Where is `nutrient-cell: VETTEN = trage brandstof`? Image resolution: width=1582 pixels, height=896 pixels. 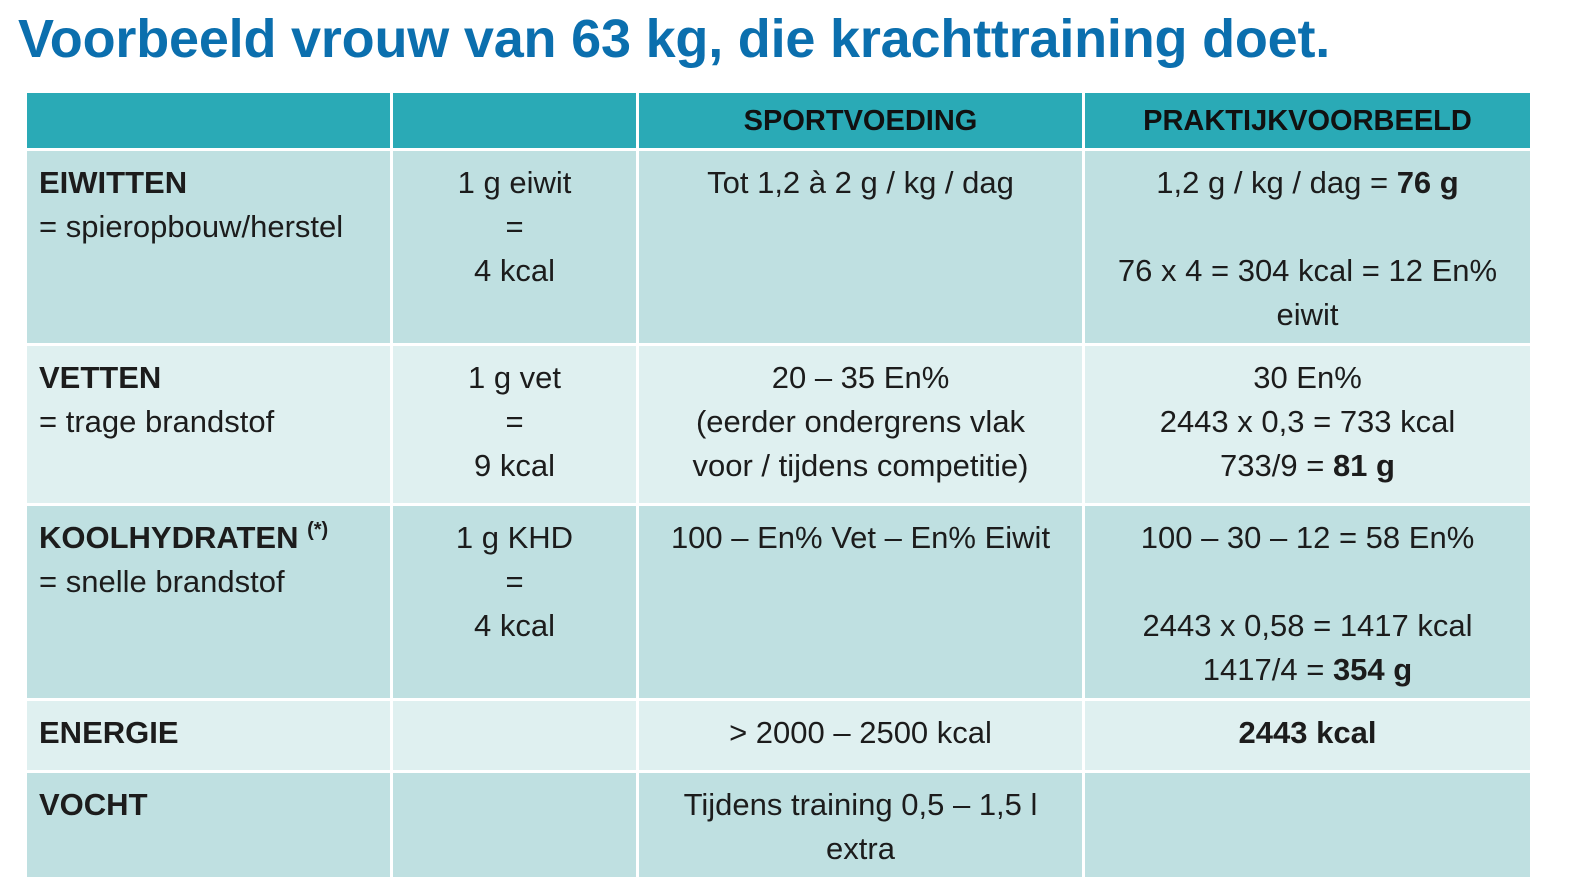
nutrient-cell: VETTEN = trage brandstof is located at coordinates (208, 424).